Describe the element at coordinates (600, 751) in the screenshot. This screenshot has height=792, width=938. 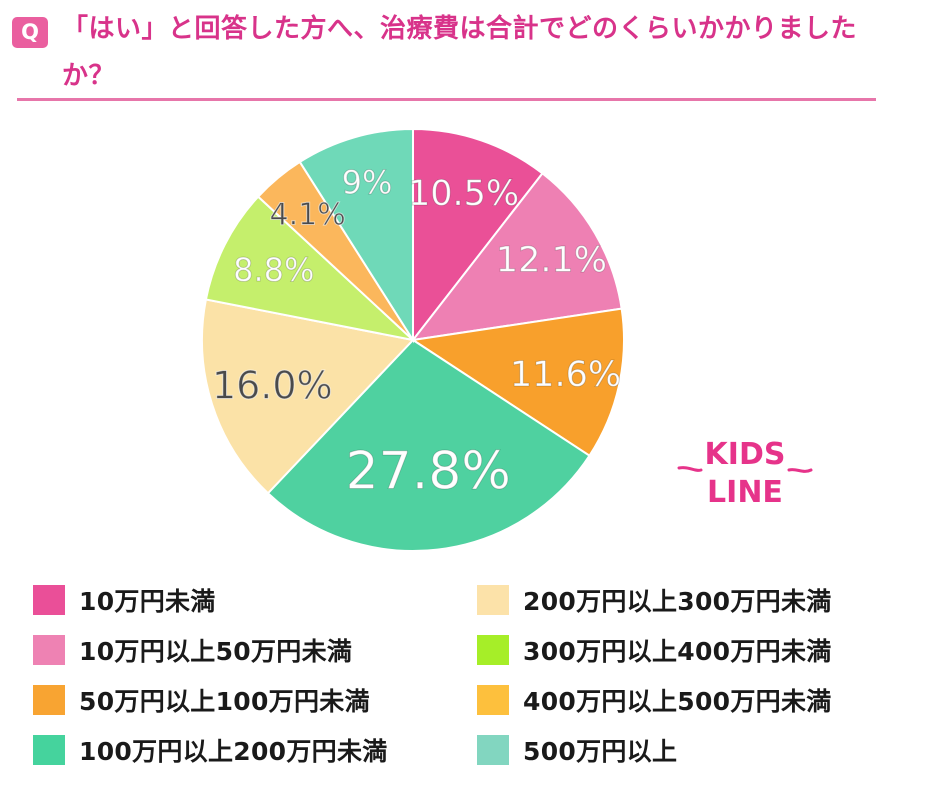
I see `legend-label: 500万円以上` at that location.